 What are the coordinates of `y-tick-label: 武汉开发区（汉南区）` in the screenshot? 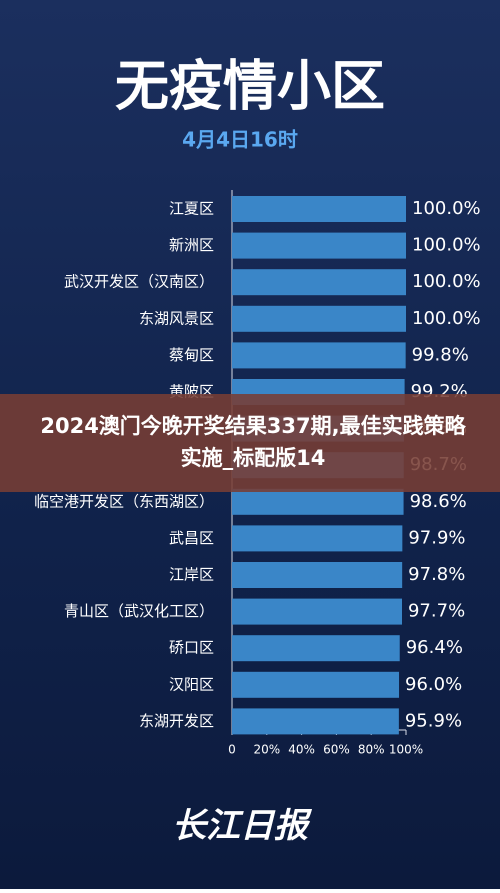 It's located at (139, 282).